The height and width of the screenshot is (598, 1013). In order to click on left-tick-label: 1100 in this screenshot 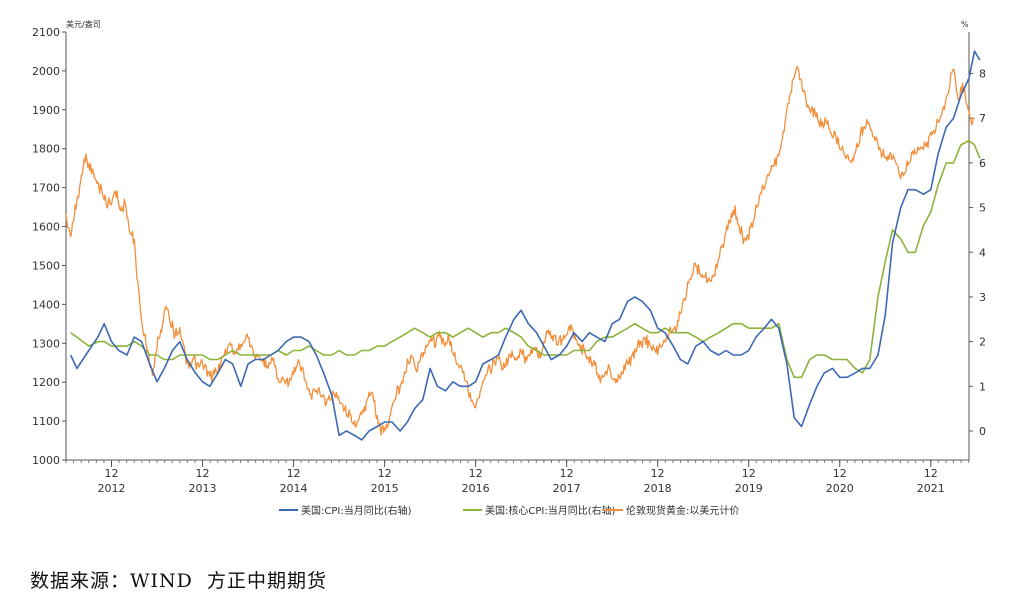, I will do `click(46, 421)`.